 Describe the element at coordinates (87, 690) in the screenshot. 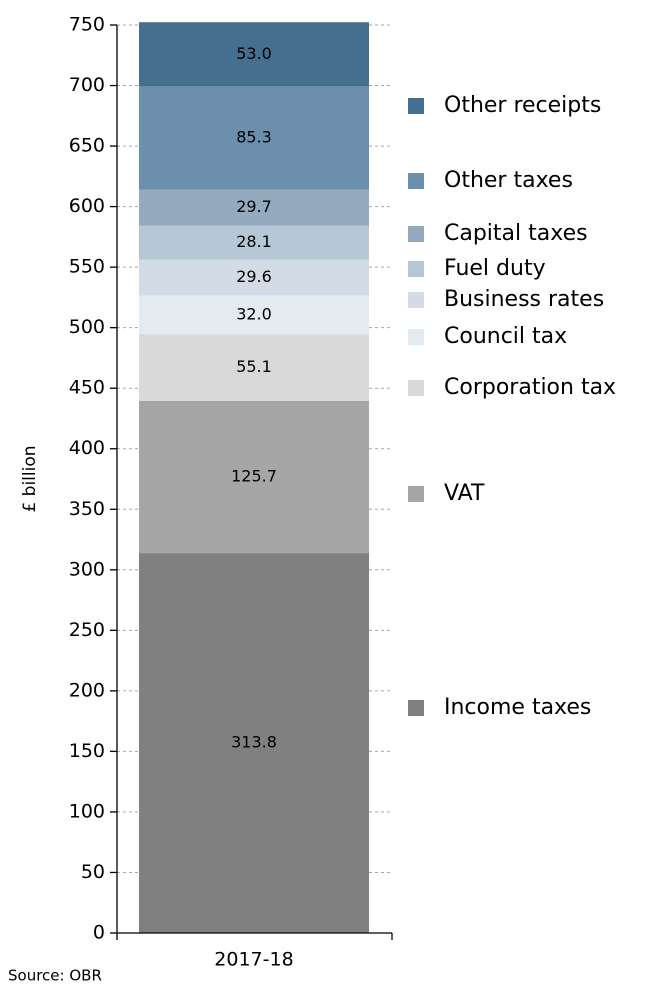

I see `y-tick-label: 200` at that location.